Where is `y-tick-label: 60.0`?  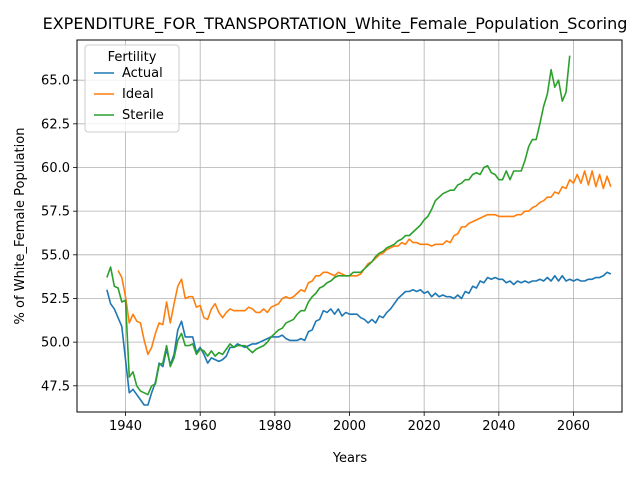
y-tick-label: 60.0 is located at coordinates (55, 168).